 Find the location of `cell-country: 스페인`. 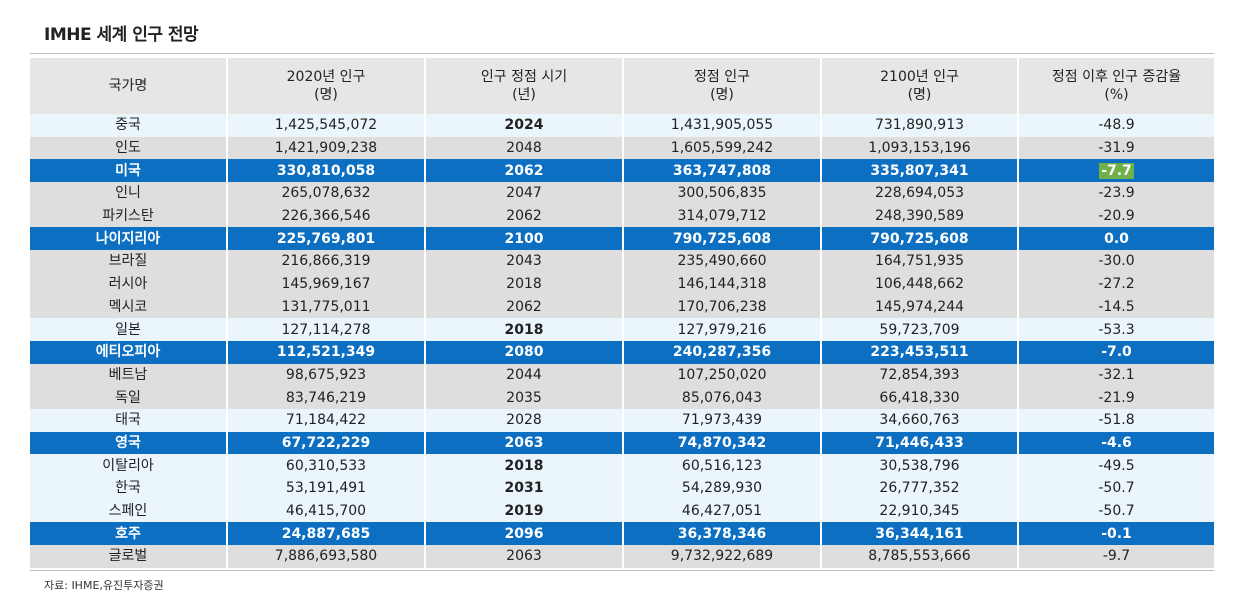

cell-country: 스페인 is located at coordinates (128, 511).